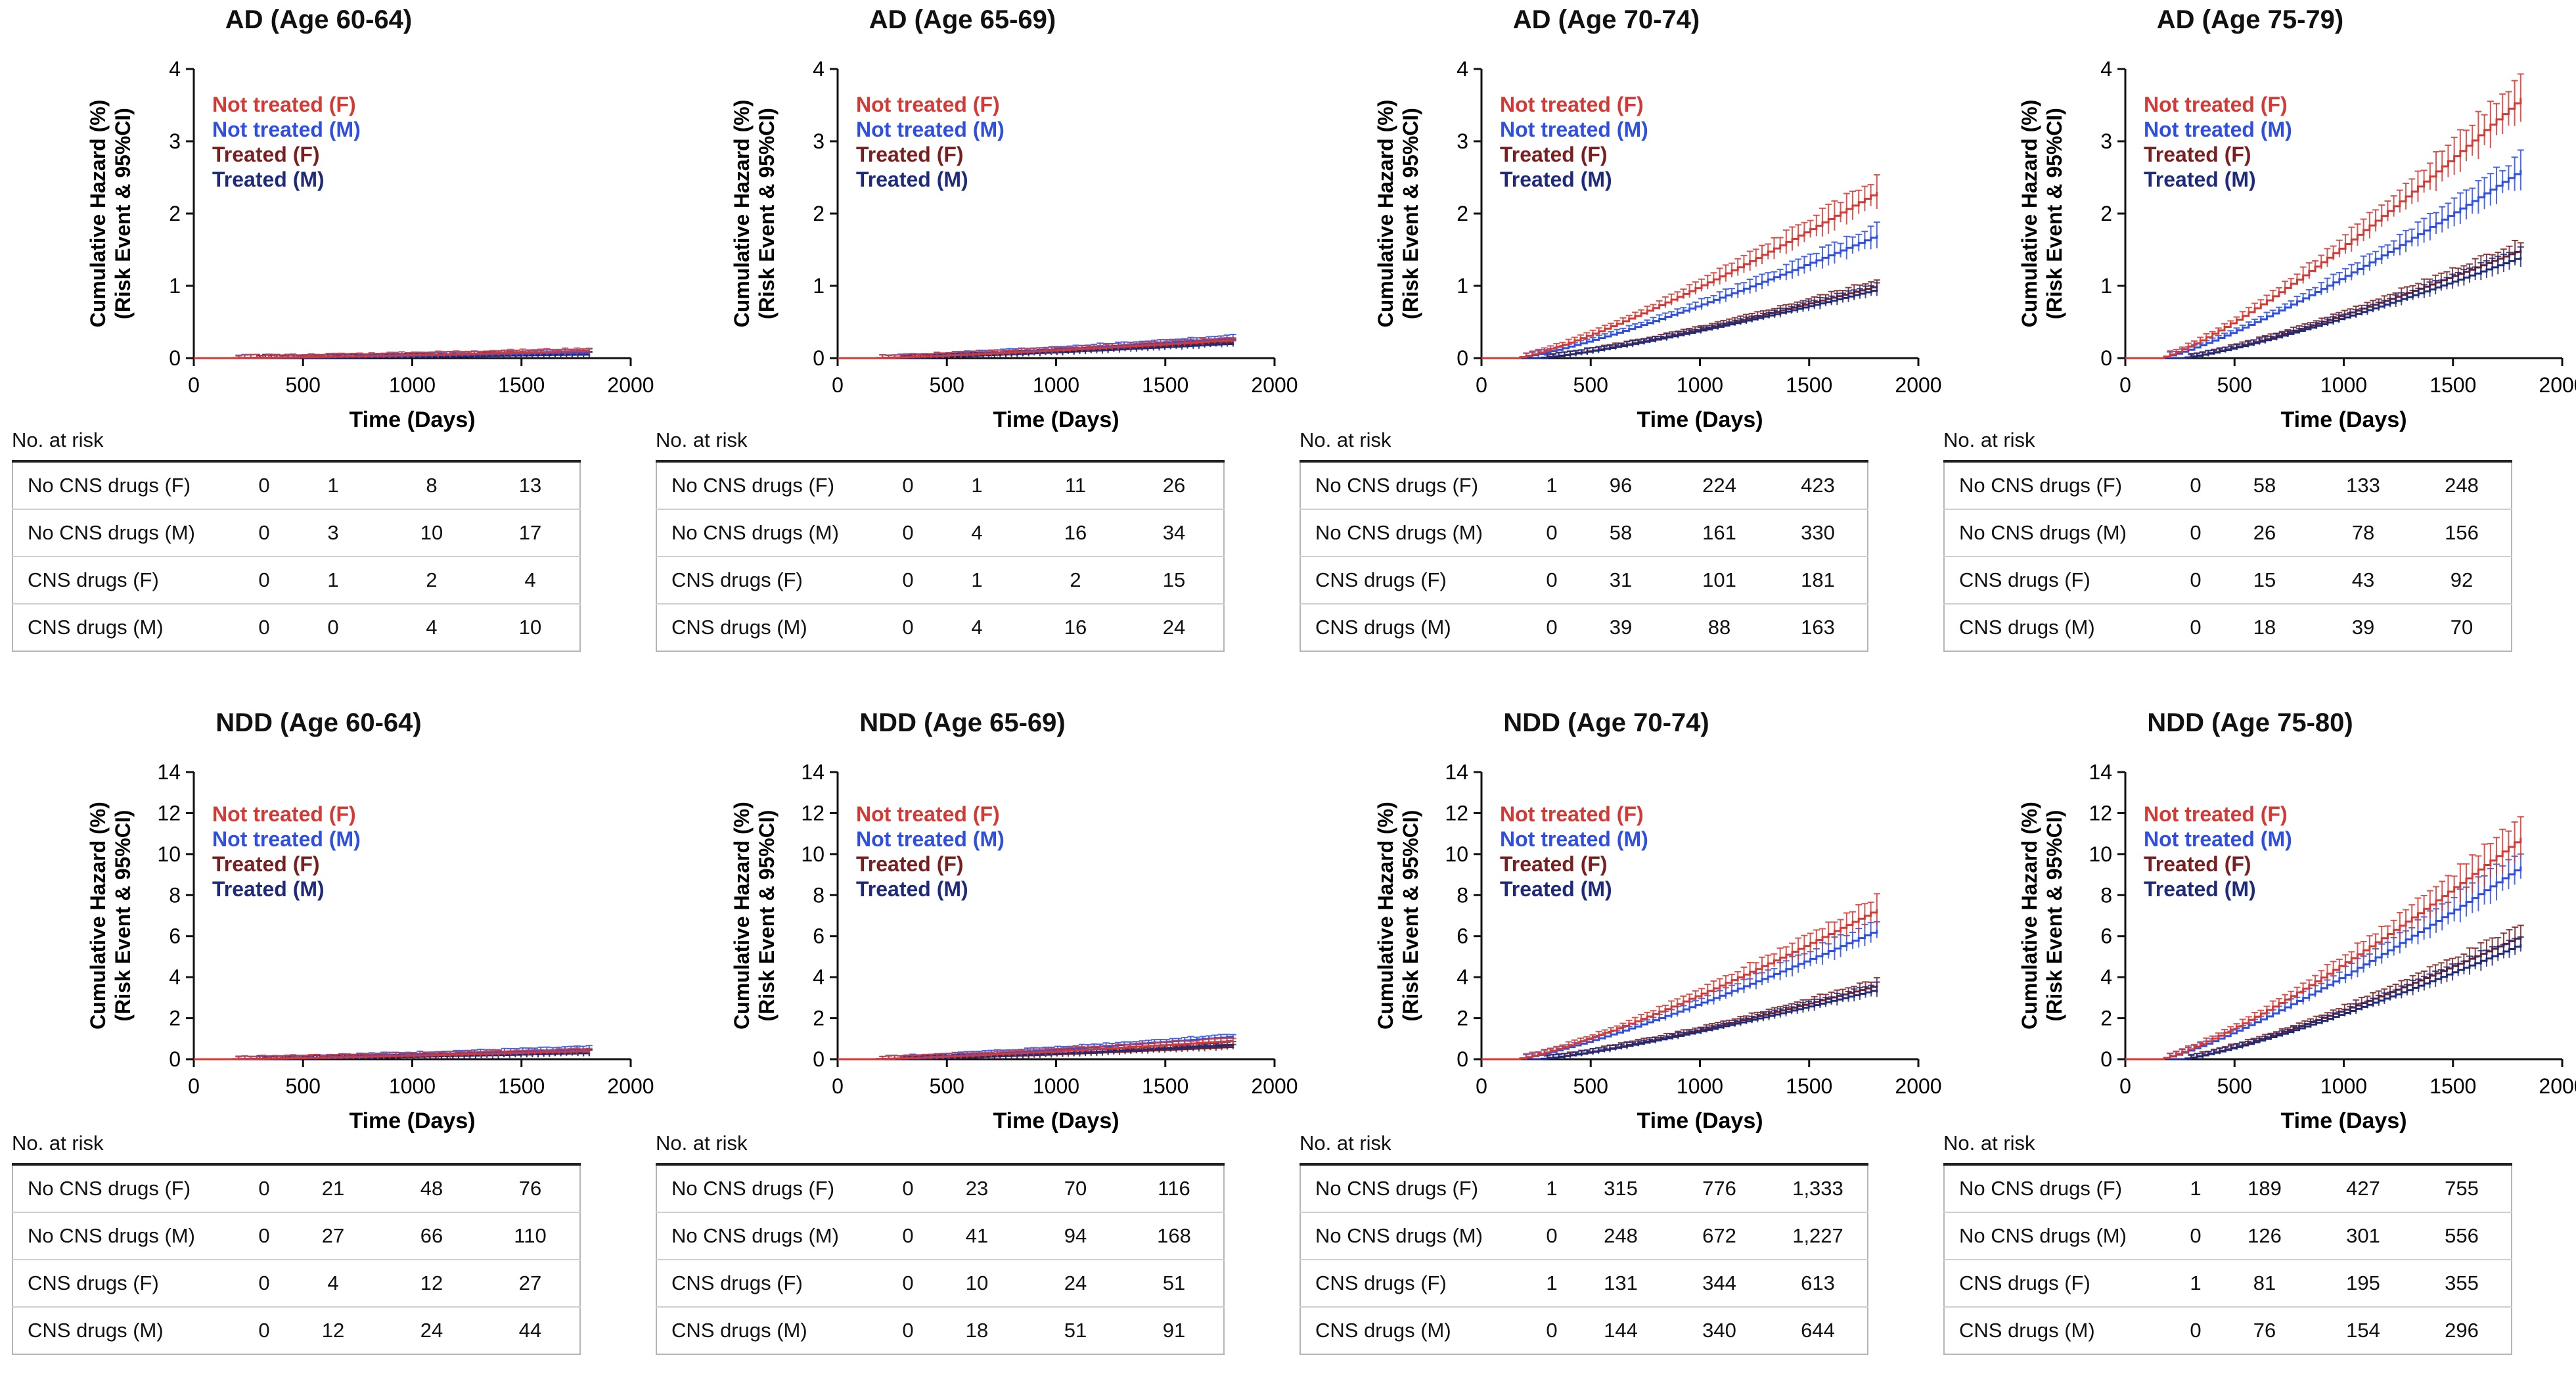 The width and height of the screenshot is (2576, 1393). Describe the element at coordinates (1719, 1187) in the screenshot. I see `risk-cell: 776` at that location.